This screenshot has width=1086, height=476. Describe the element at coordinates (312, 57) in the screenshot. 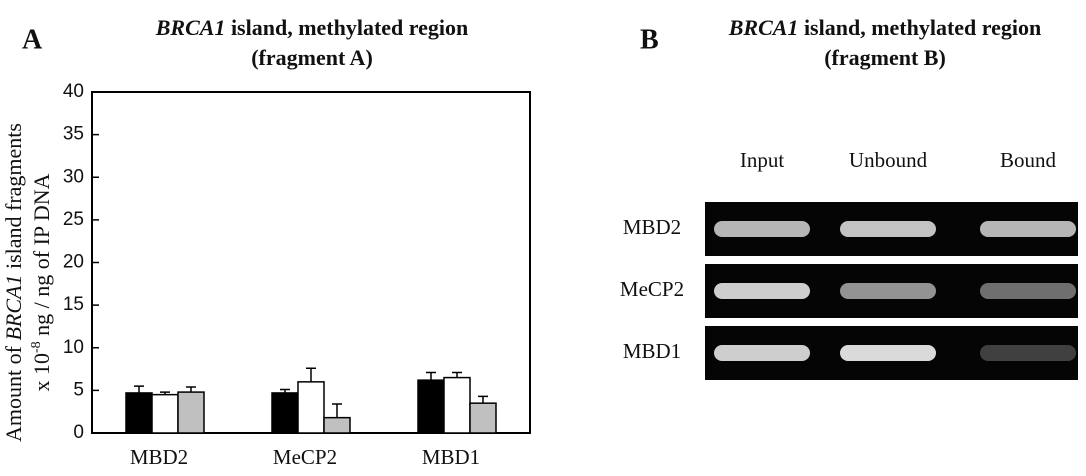

I see `chart-subtitle: (fragment A)` at that location.